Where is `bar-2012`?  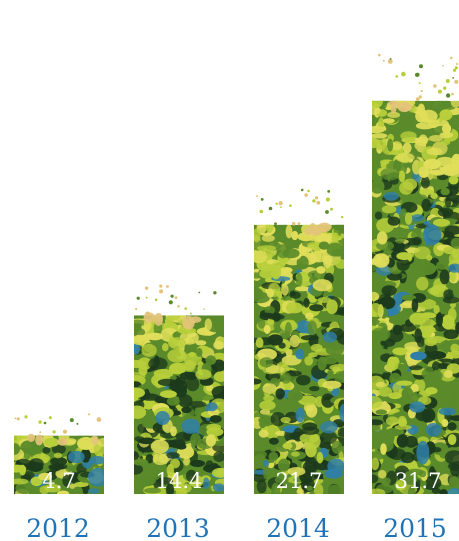
bar-2012 is located at coordinates (59, 453).